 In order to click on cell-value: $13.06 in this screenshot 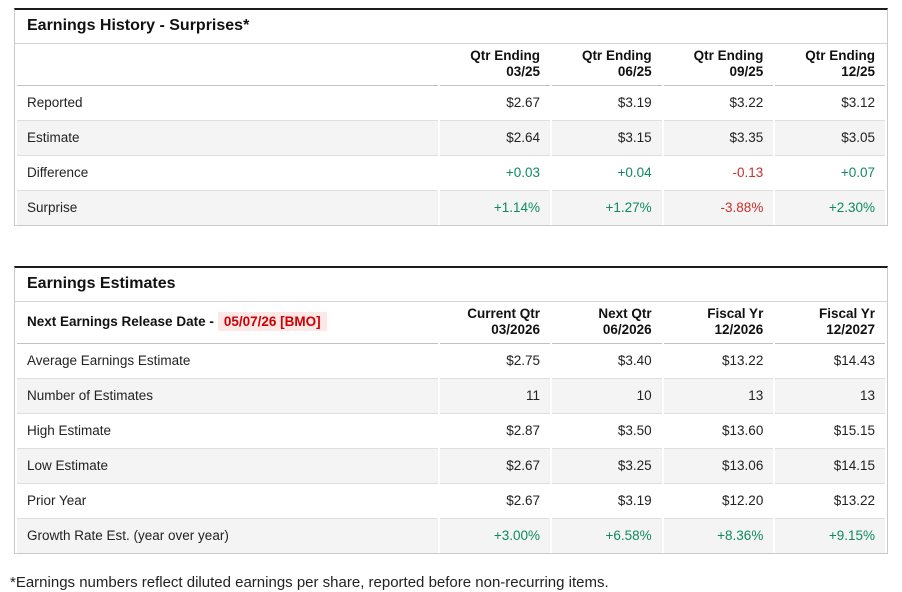, I will do `click(718, 466)`.